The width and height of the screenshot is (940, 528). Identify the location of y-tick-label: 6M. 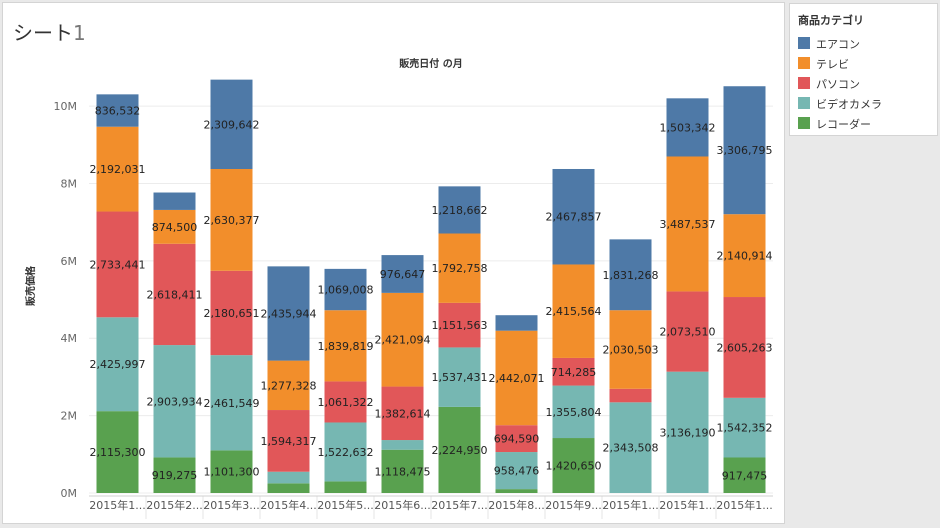
(69, 261).